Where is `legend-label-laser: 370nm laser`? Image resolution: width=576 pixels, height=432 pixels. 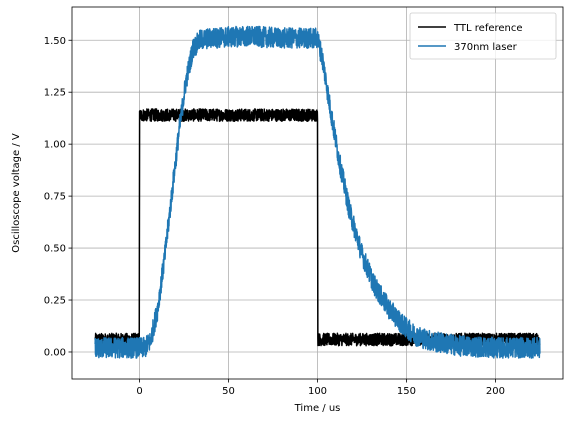 legend-label-laser: 370nm laser is located at coordinates (486, 47).